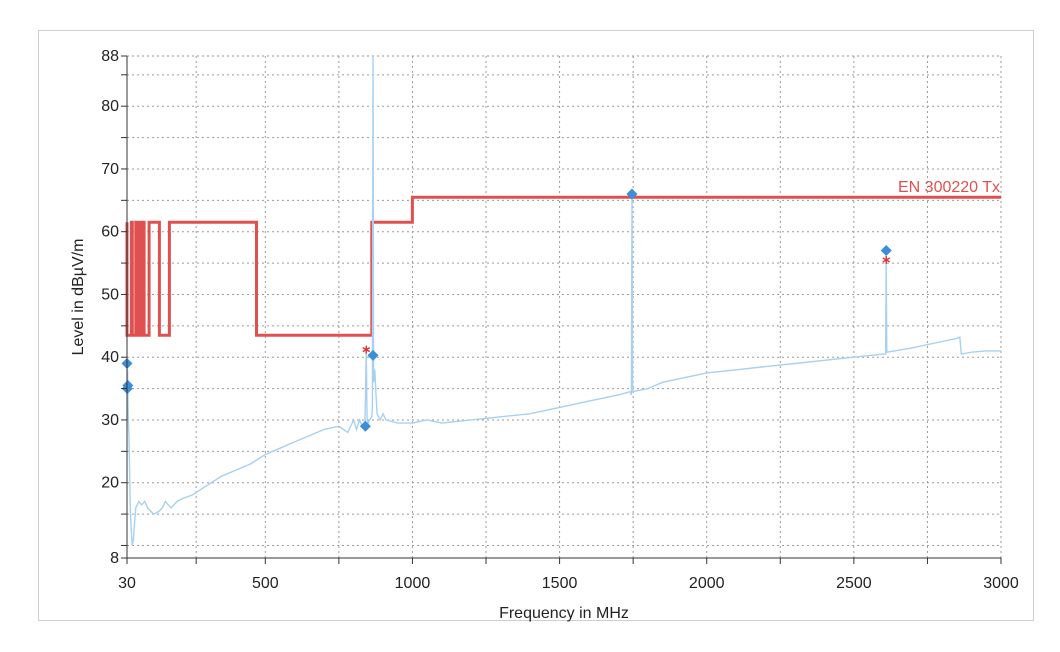  I want to click on y-tick-label: 70, so click(110, 169).